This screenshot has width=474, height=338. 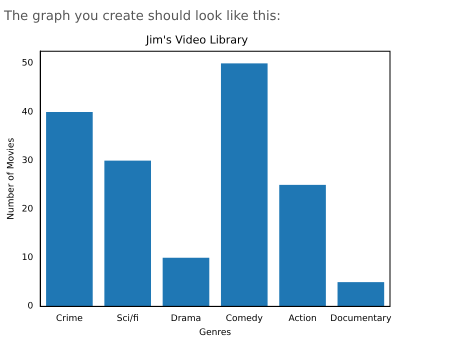 I want to click on x-tick-label: Sci/fi, so click(x=127, y=319).